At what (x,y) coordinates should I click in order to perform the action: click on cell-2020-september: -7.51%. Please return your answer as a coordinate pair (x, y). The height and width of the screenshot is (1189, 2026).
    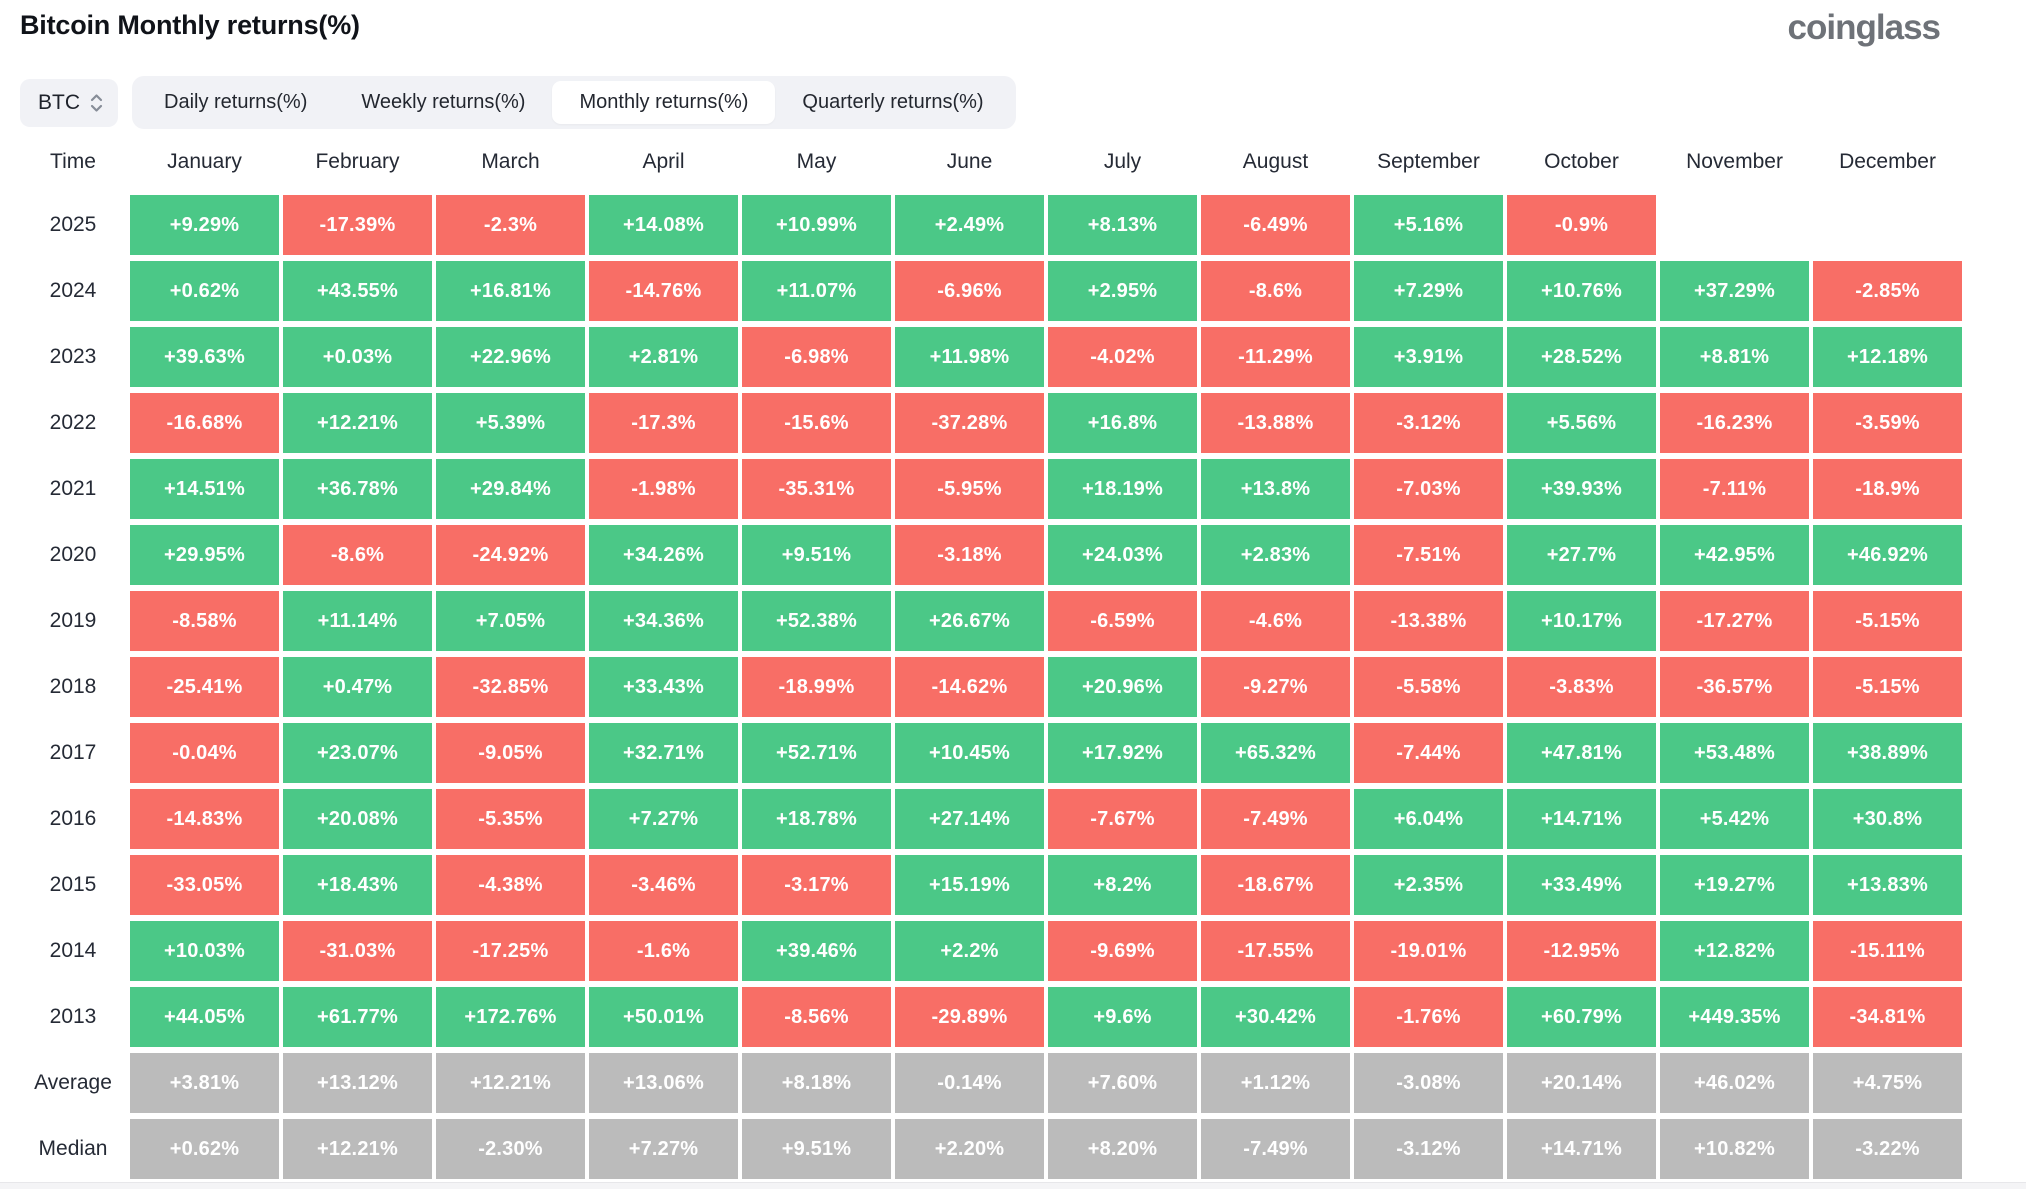
    Looking at the image, I should click on (1428, 555).